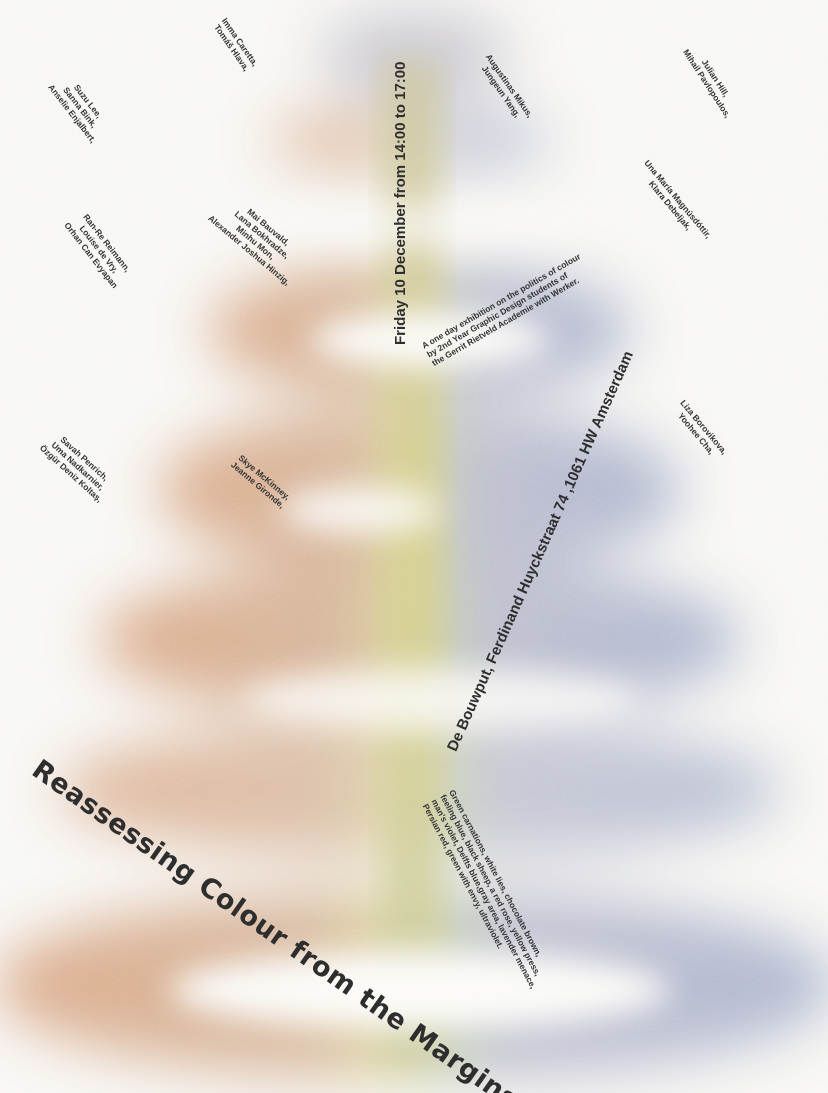 The height and width of the screenshot is (1093, 828). I want to click on event-date-line: Friday 10 December from 14:00 to 17:00, so click(400, 203).